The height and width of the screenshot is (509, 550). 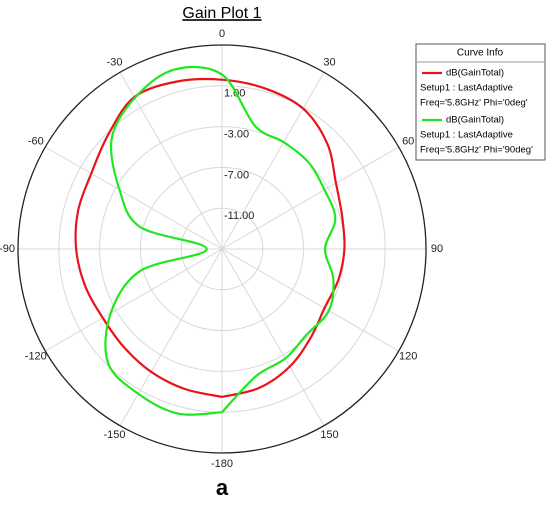 I want to click on angle-tick-label: 60, so click(x=408, y=141).